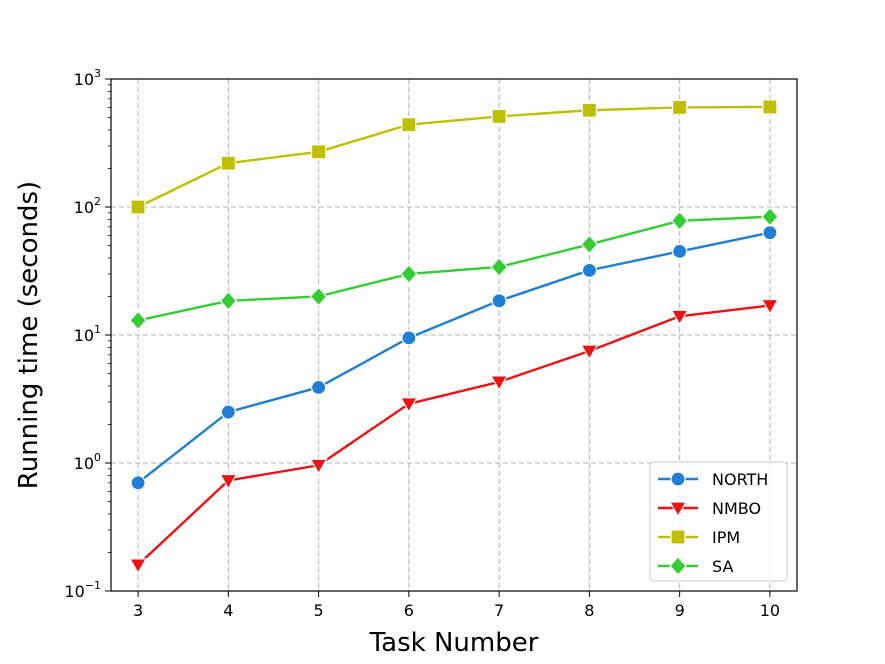  Describe the element at coordinates (97, 457) in the screenshot. I see `y-tick-exponent: 0` at that location.